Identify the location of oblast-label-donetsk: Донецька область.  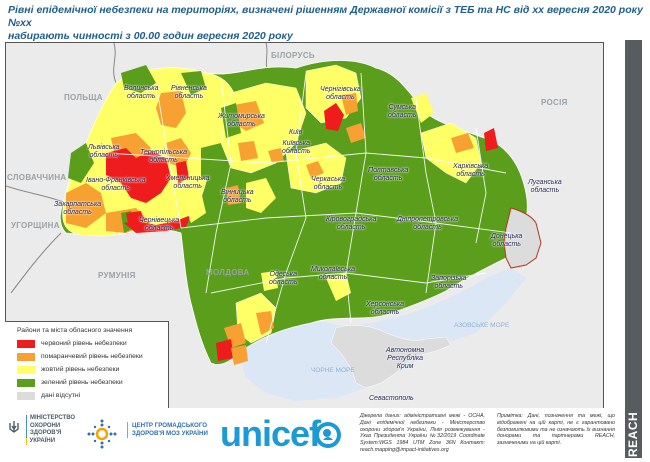
(507, 240).